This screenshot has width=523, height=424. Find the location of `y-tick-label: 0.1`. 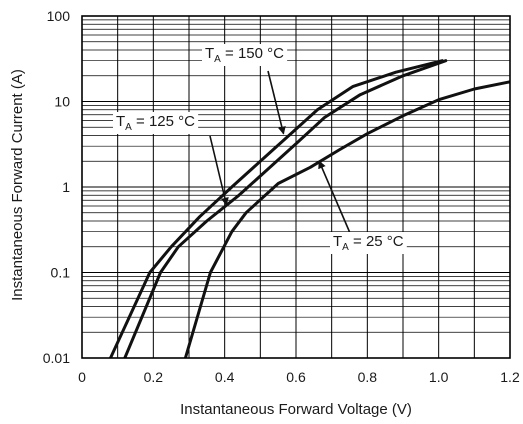

y-tick-label: 0.1 is located at coordinates (61, 273).